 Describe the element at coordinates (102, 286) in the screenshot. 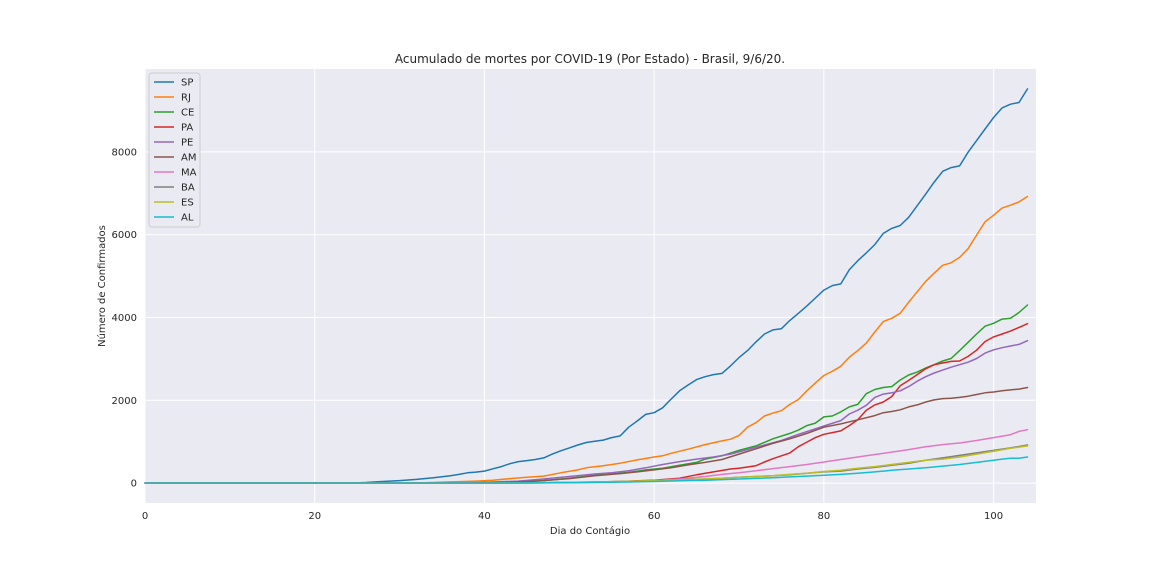

I see `y-axis-title: Número de Confirmados` at that location.